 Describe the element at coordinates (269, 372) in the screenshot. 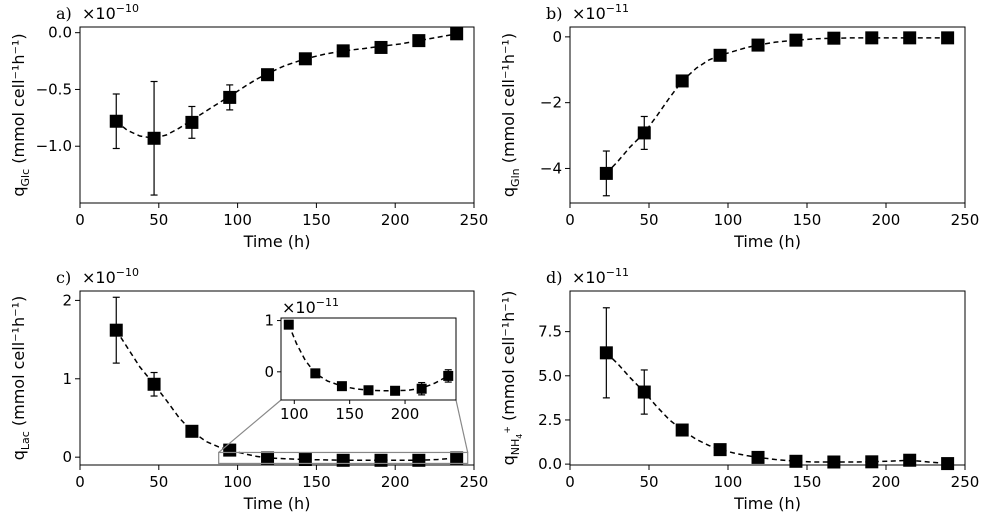

I see `inset-y-tick-label: 0` at that location.